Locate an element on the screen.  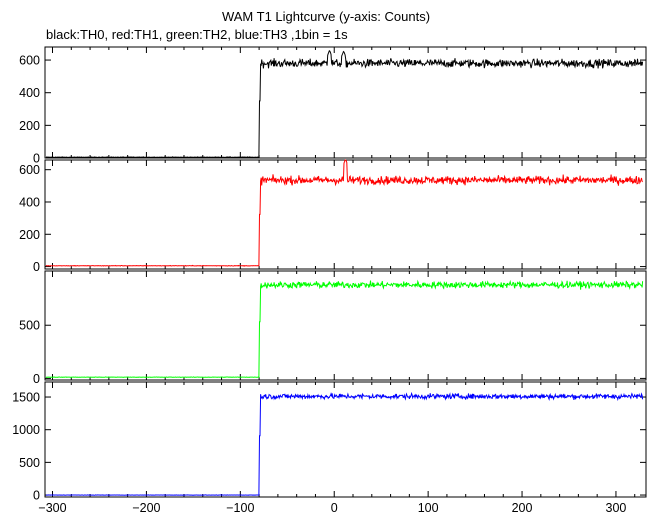
y-tick-label-TH1: 0 is located at coordinates (36, 267).